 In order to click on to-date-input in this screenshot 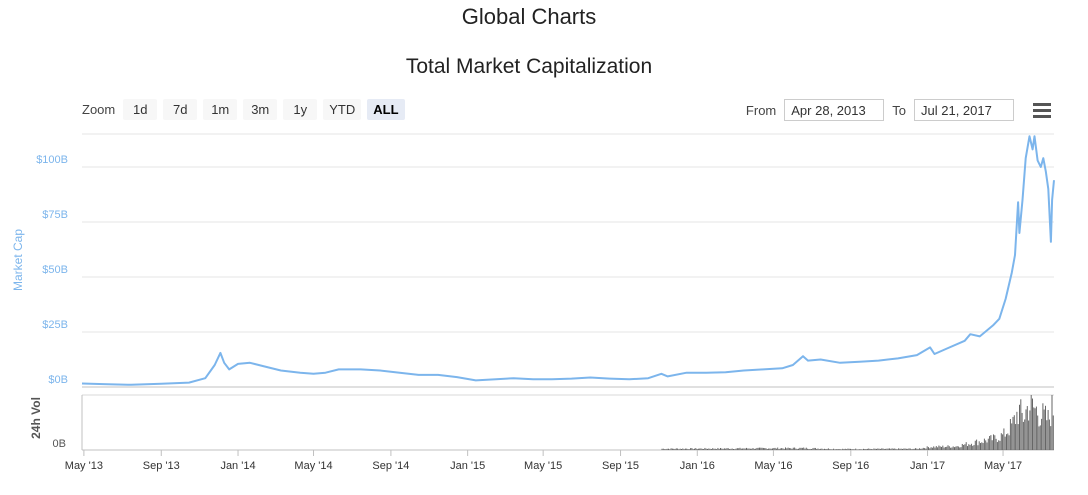, I will do `click(964, 110)`.